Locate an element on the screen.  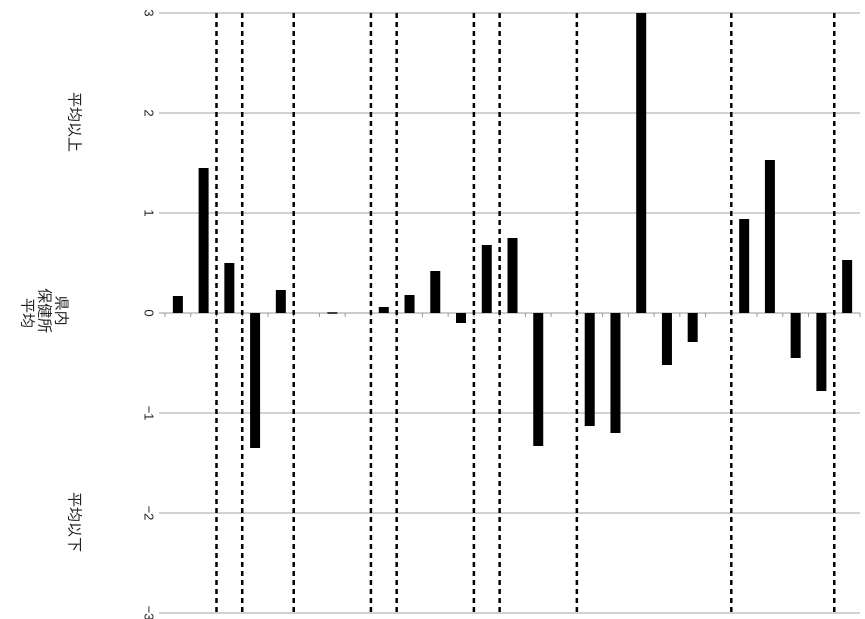
label-prefecture-average: 県内 保健所 平均 is located at coordinates (47, 313).